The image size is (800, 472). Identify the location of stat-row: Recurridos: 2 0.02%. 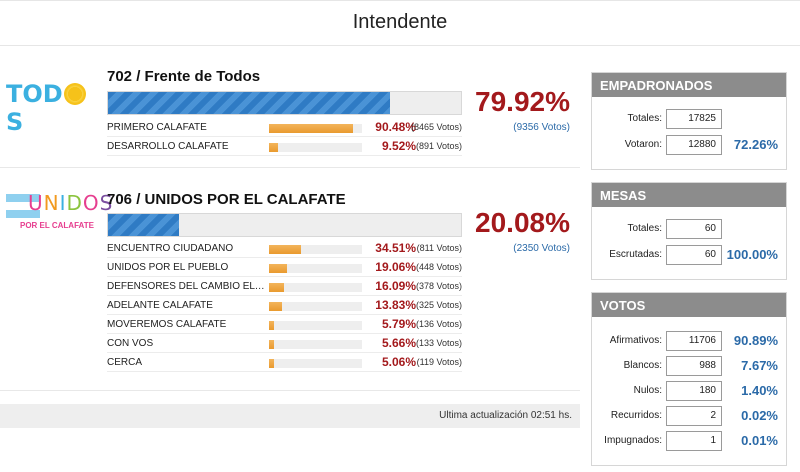
(690, 416).